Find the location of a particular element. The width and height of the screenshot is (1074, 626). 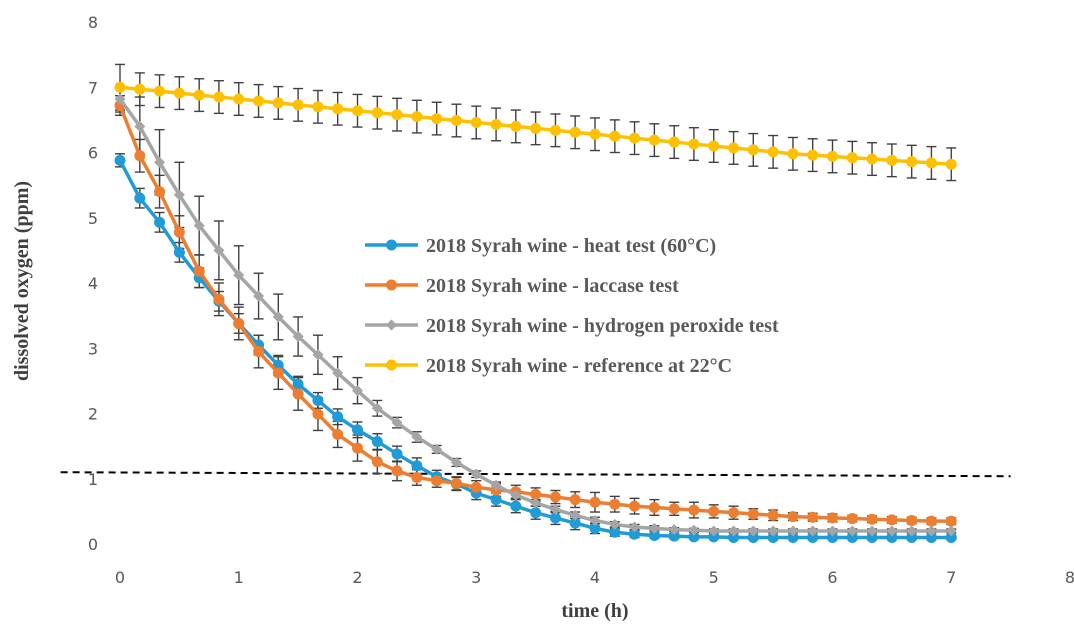

y-tick-label: 3 is located at coordinates (93, 348).